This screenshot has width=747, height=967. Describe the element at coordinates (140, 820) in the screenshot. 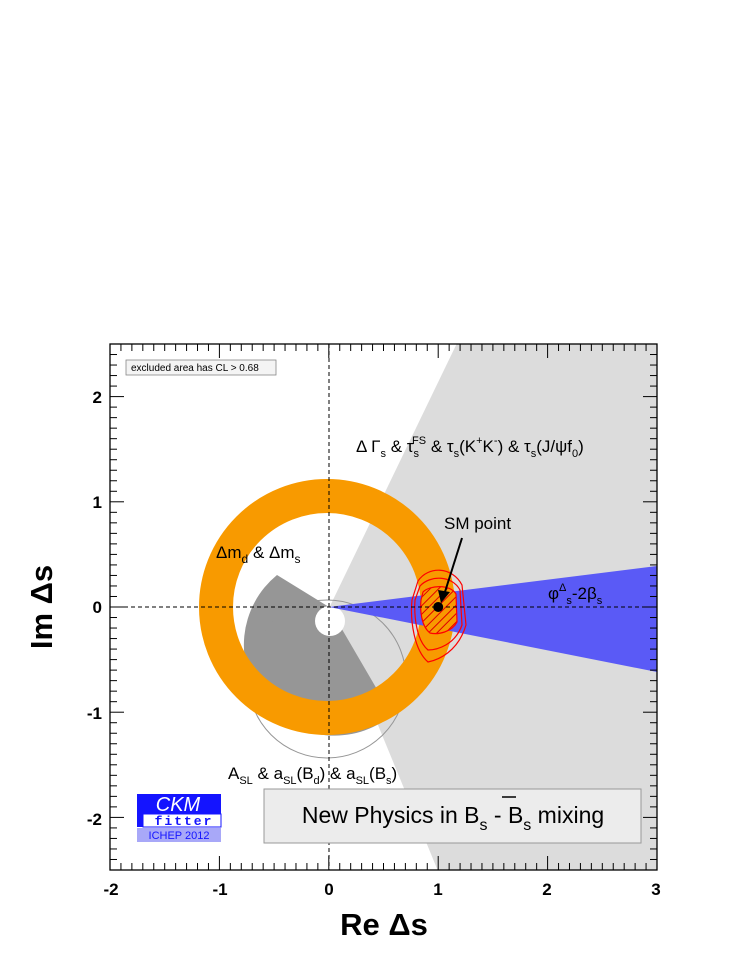

I see `logo-mid-bar` at that location.